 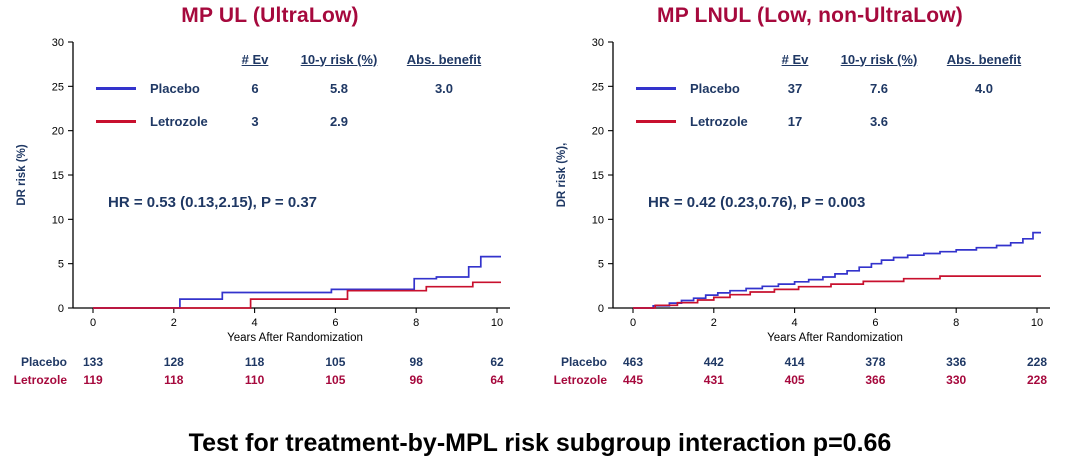 What do you see at coordinates (339, 121) in the screenshot?
I see `letrozole-risk-value: 2.9` at bounding box center [339, 121].